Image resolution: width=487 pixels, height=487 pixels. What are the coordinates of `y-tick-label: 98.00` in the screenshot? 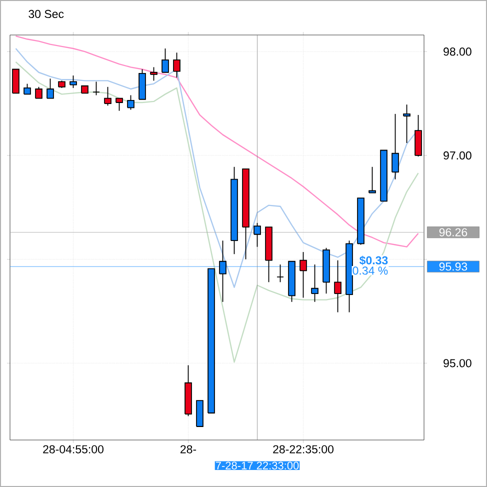 It's located at (458, 52).